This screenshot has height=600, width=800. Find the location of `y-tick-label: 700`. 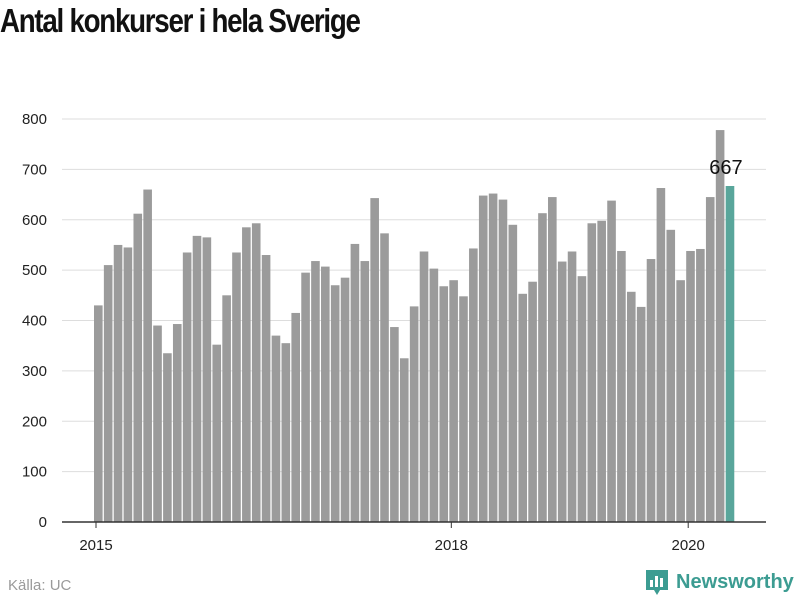

y-tick-label: 700 is located at coordinates (34, 169).